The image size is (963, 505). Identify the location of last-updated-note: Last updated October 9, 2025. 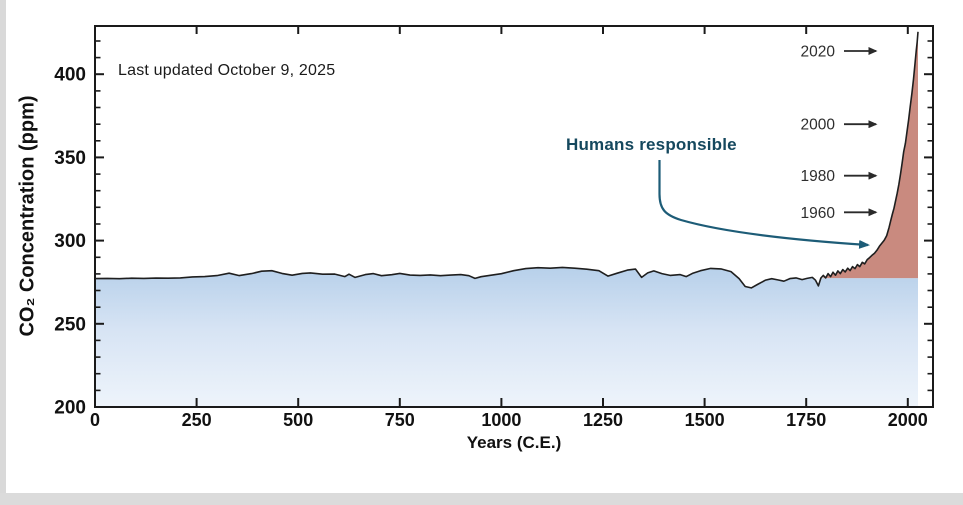
(227, 70).